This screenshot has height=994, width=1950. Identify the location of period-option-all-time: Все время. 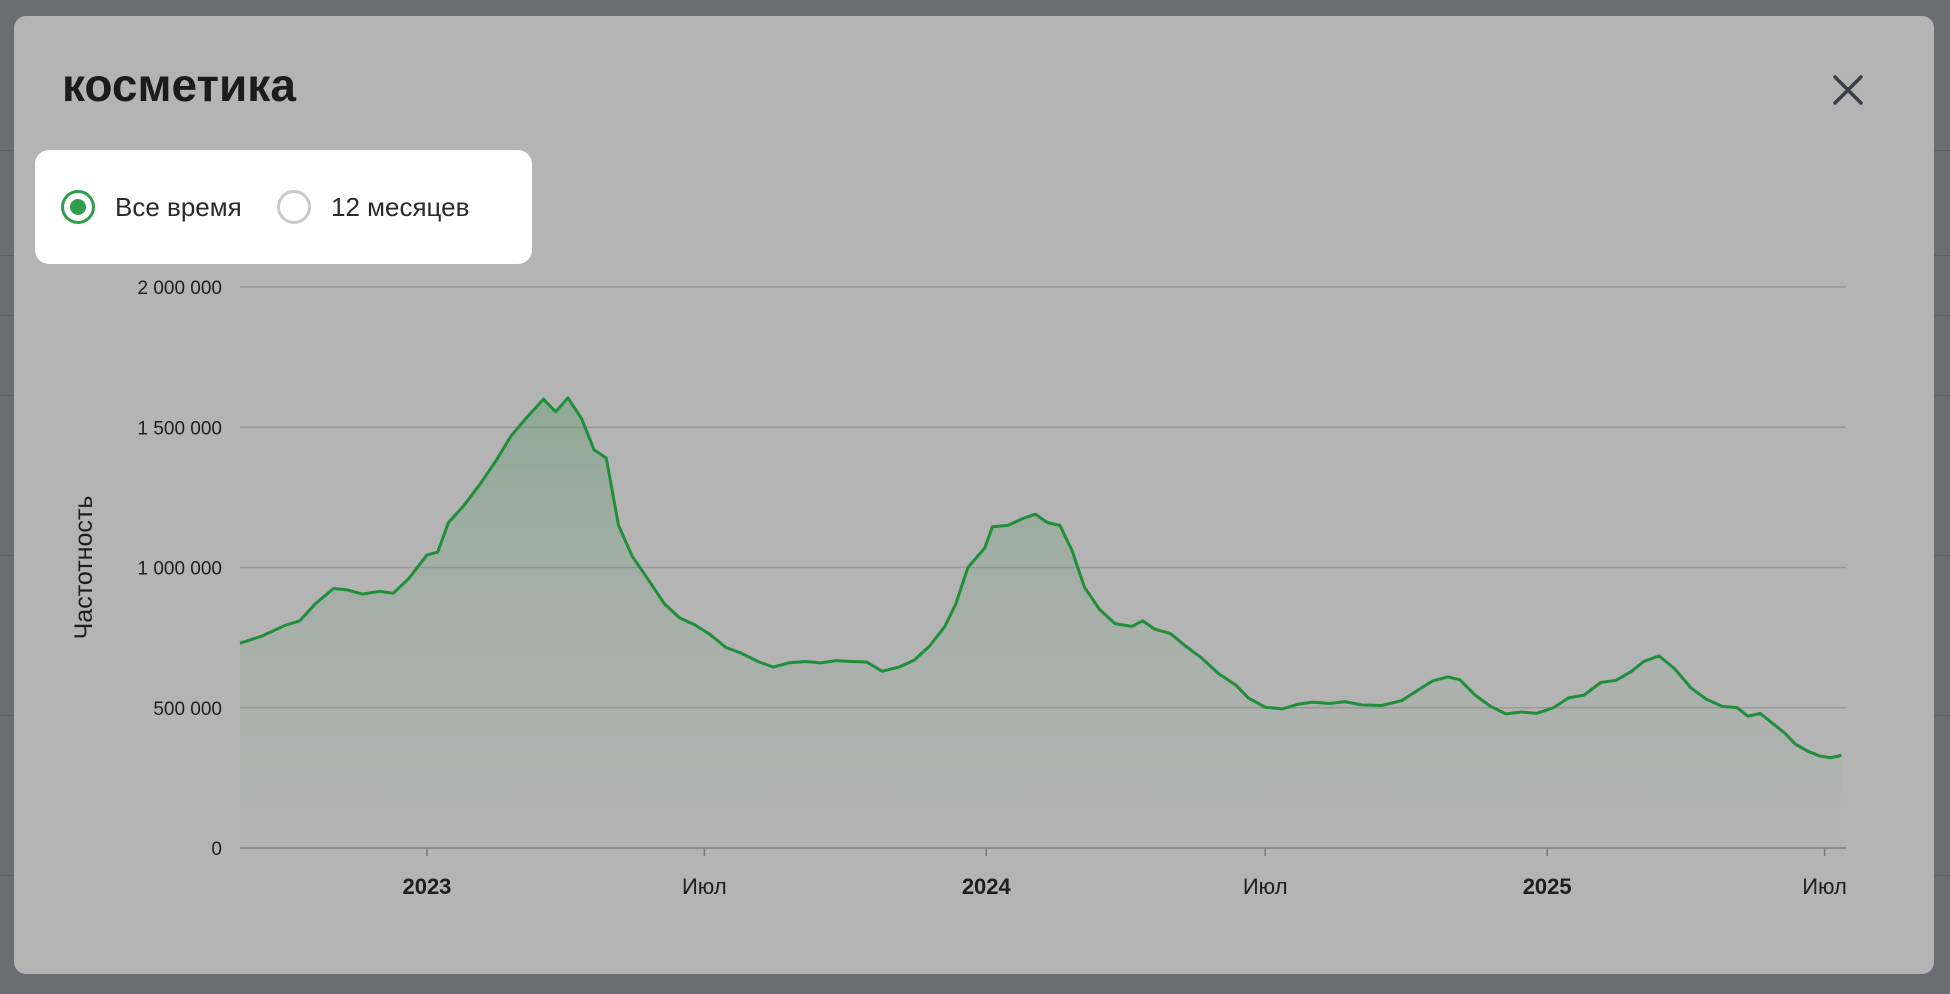
(151, 207).